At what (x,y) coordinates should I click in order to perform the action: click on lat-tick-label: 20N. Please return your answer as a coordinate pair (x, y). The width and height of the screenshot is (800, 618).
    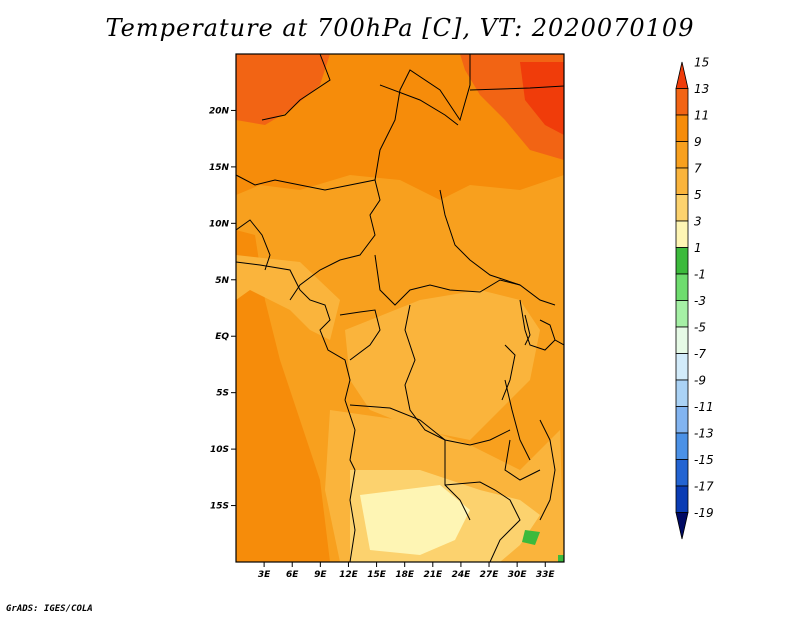
    Looking at the image, I should click on (219, 111).